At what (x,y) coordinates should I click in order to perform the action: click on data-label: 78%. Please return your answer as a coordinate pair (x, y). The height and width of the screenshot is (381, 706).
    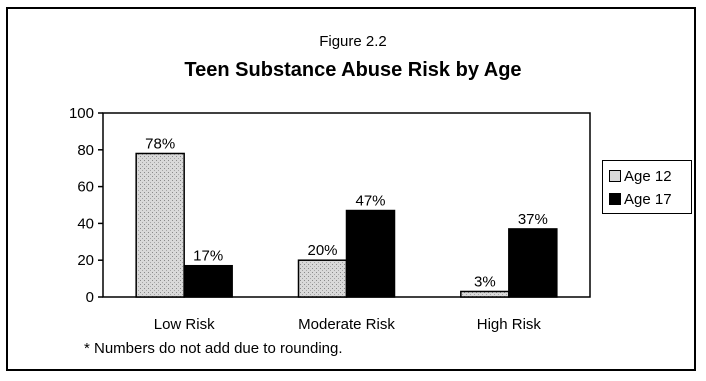
    Looking at the image, I should click on (160, 143).